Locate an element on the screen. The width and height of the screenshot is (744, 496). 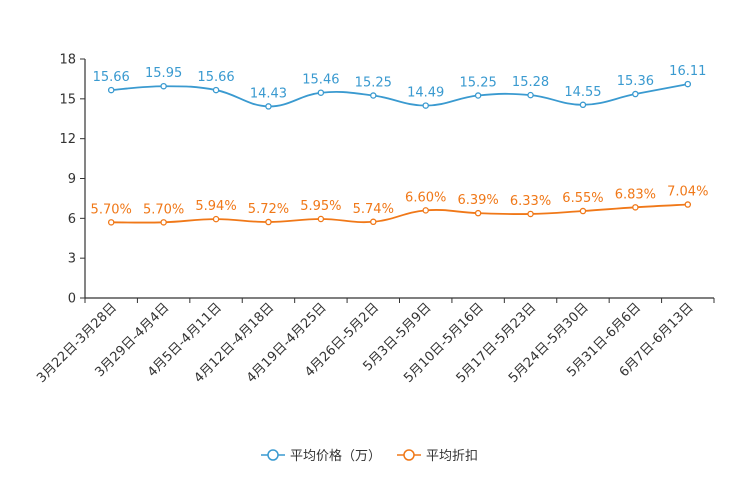
y-tick-label: 18 is located at coordinates (67, 60).